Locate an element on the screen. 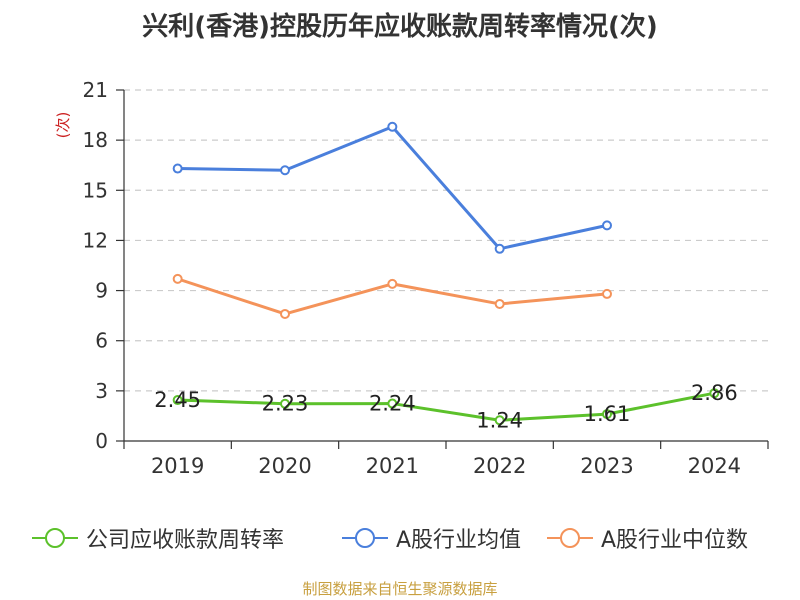 Image resolution: width=800 pixels, height=600 pixels. x-tick-label: 2022 is located at coordinates (499, 466).